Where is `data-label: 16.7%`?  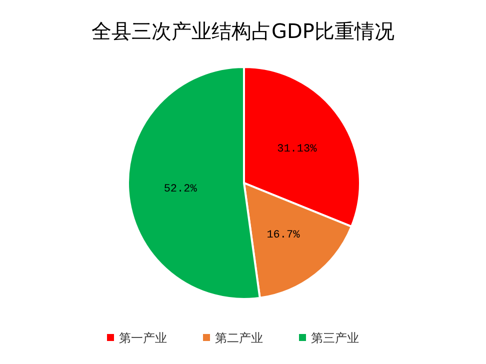 data-label: 16.7% is located at coordinates (283, 235).